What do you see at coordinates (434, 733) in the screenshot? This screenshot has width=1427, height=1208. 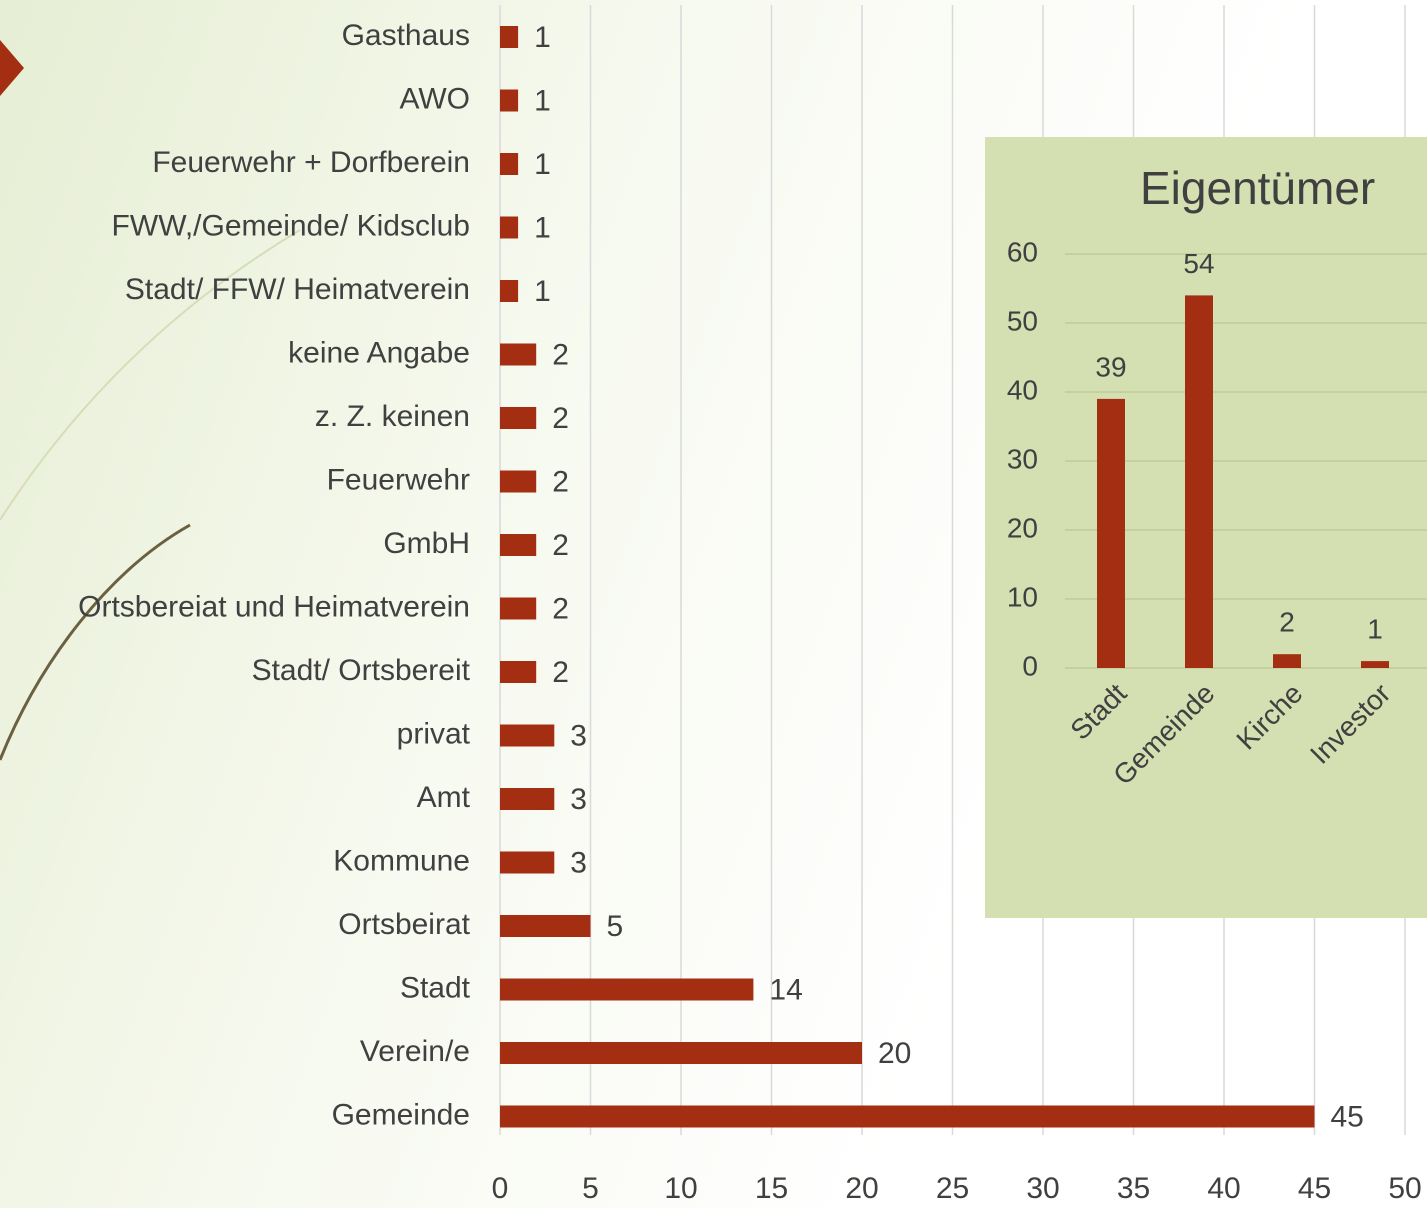 I see `y-tick-label: privat` at bounding box center [434, 733].